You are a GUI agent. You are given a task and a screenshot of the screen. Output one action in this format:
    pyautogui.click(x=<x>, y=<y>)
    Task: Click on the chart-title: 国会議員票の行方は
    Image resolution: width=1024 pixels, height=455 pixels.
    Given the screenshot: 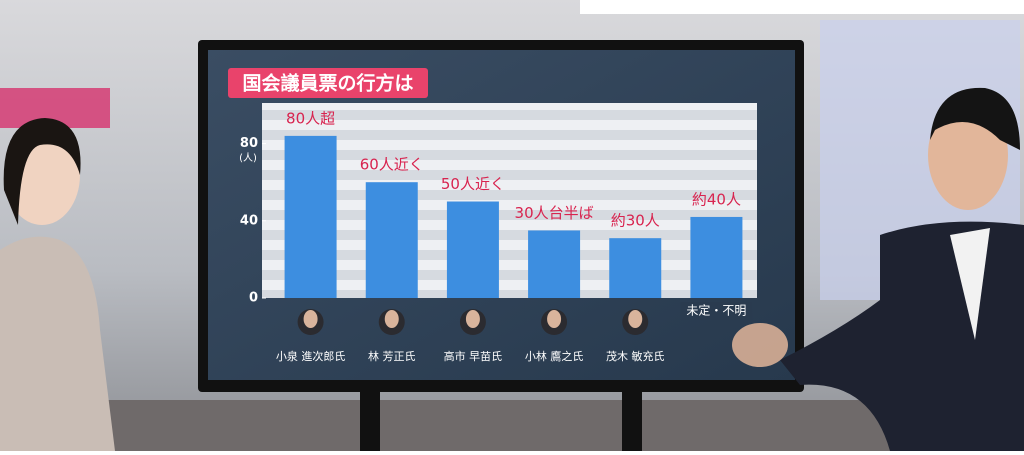 What is the action you would take?
    pyautogui.click(x=327, y=83)
    